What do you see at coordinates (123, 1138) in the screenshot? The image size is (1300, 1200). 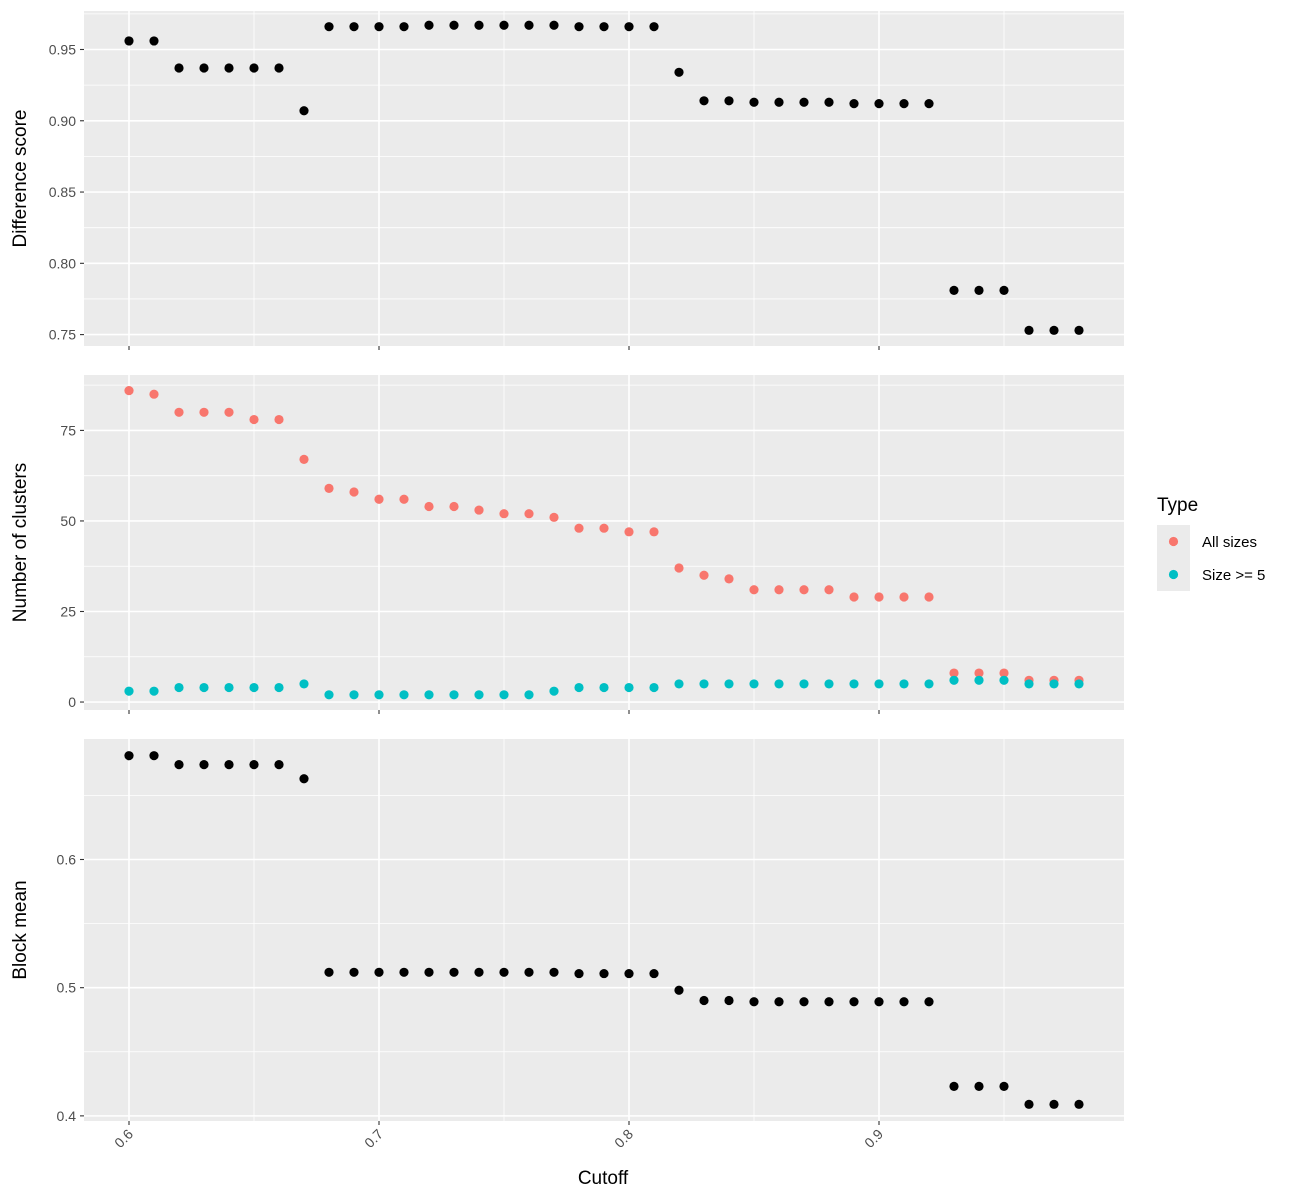 I see `x-tick-label: 0.6` at bounding box center [123, 1138].